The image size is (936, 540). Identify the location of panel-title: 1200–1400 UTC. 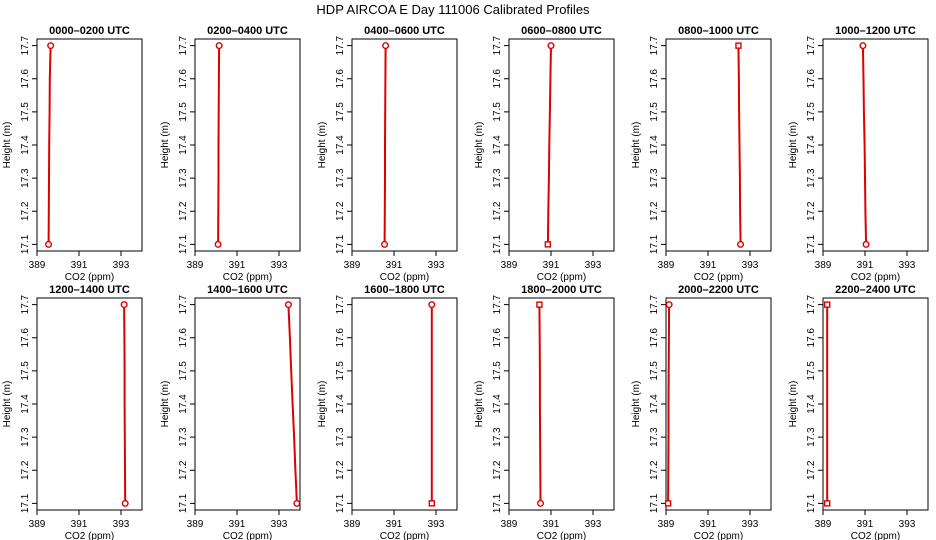
(89, 290).